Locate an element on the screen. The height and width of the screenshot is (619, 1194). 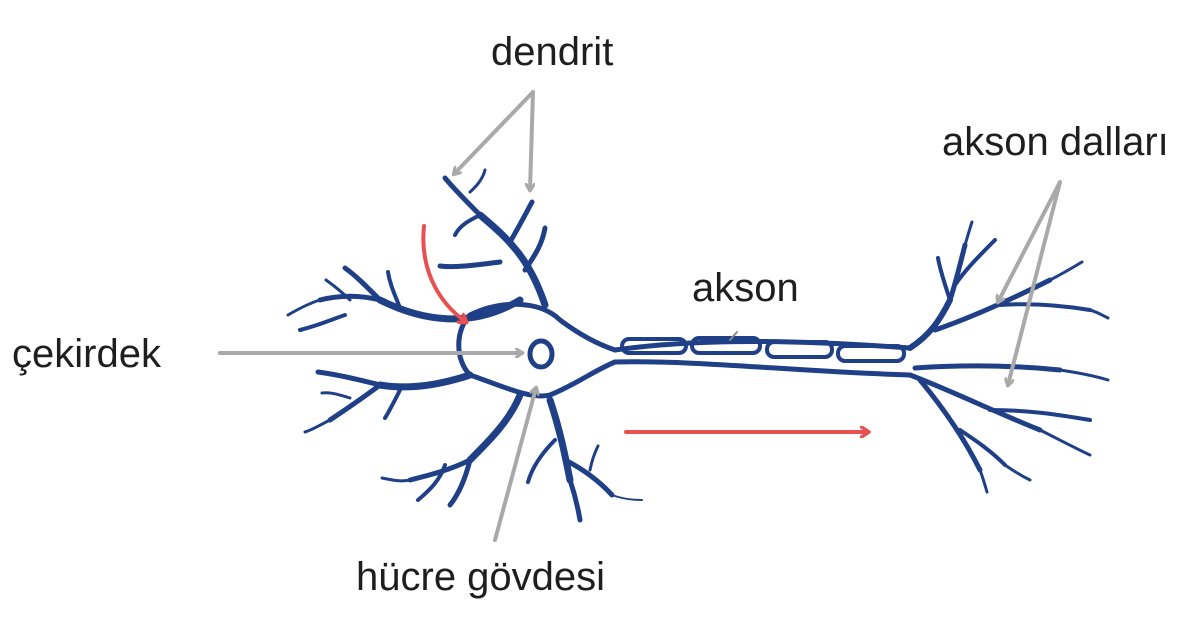
axon-terminals-label: akson dalları is located at coordinates (1055, 142).